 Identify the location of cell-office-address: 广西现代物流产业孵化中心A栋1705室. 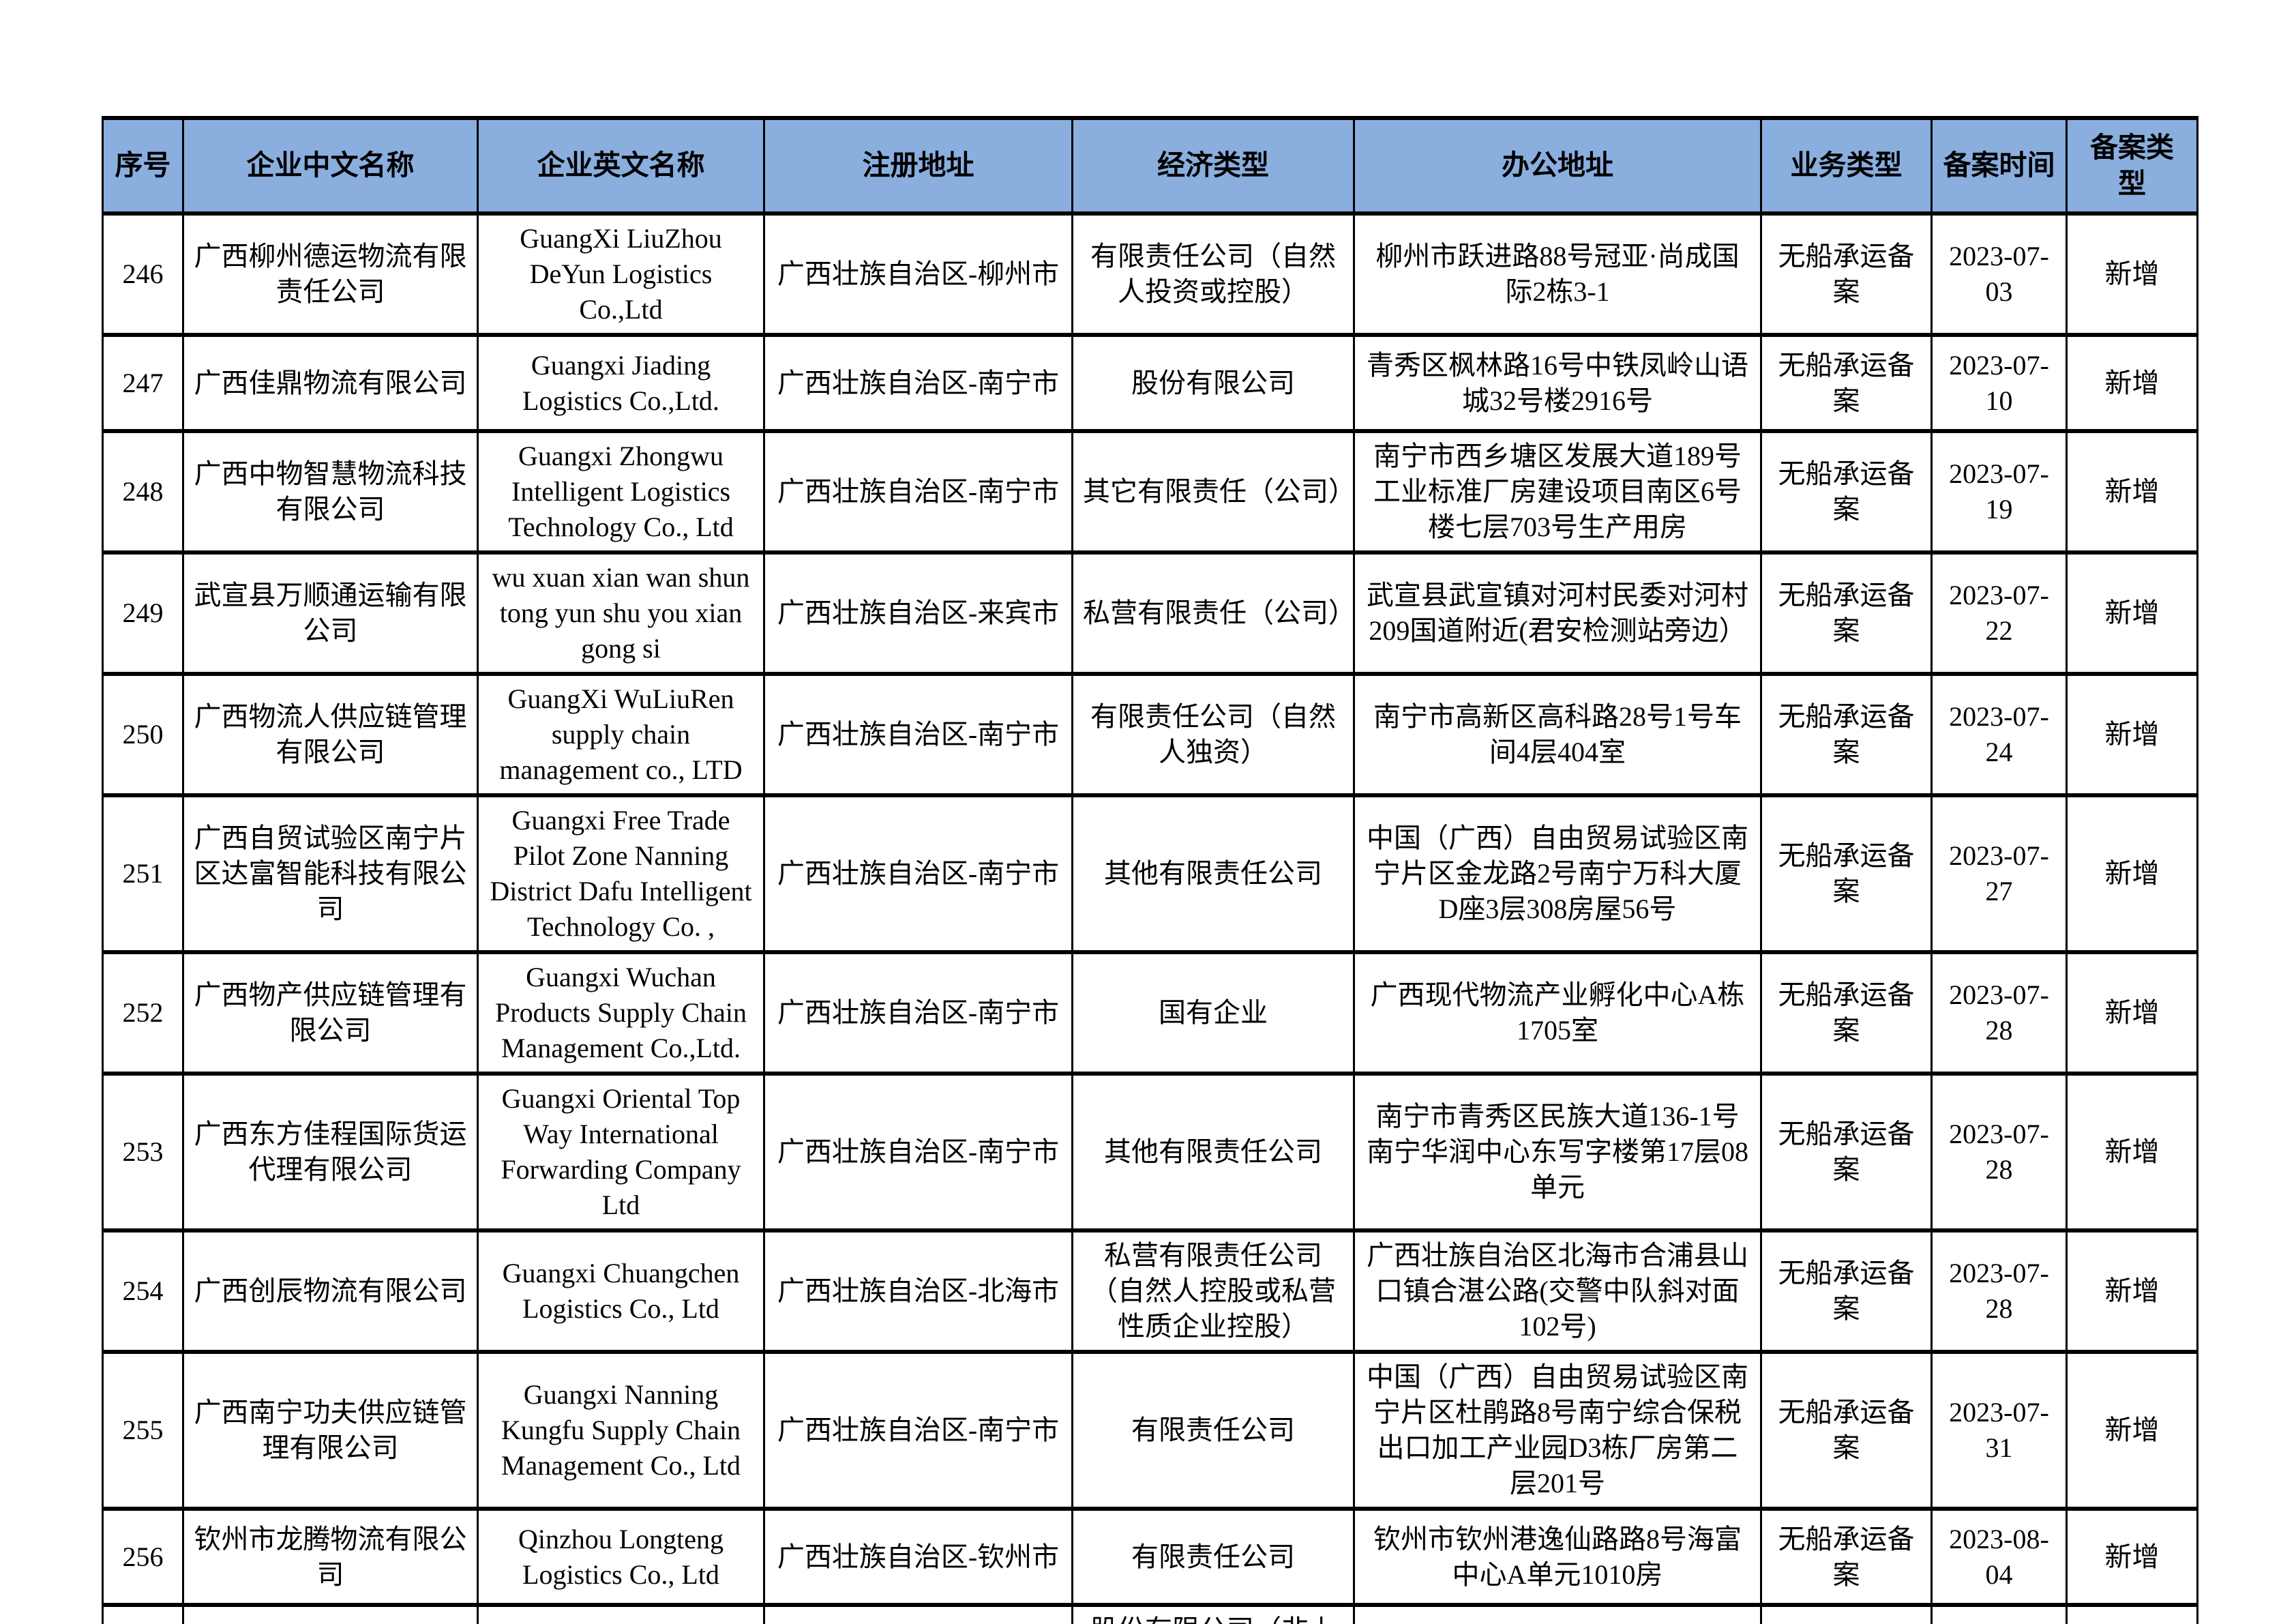
(1558, 1013).